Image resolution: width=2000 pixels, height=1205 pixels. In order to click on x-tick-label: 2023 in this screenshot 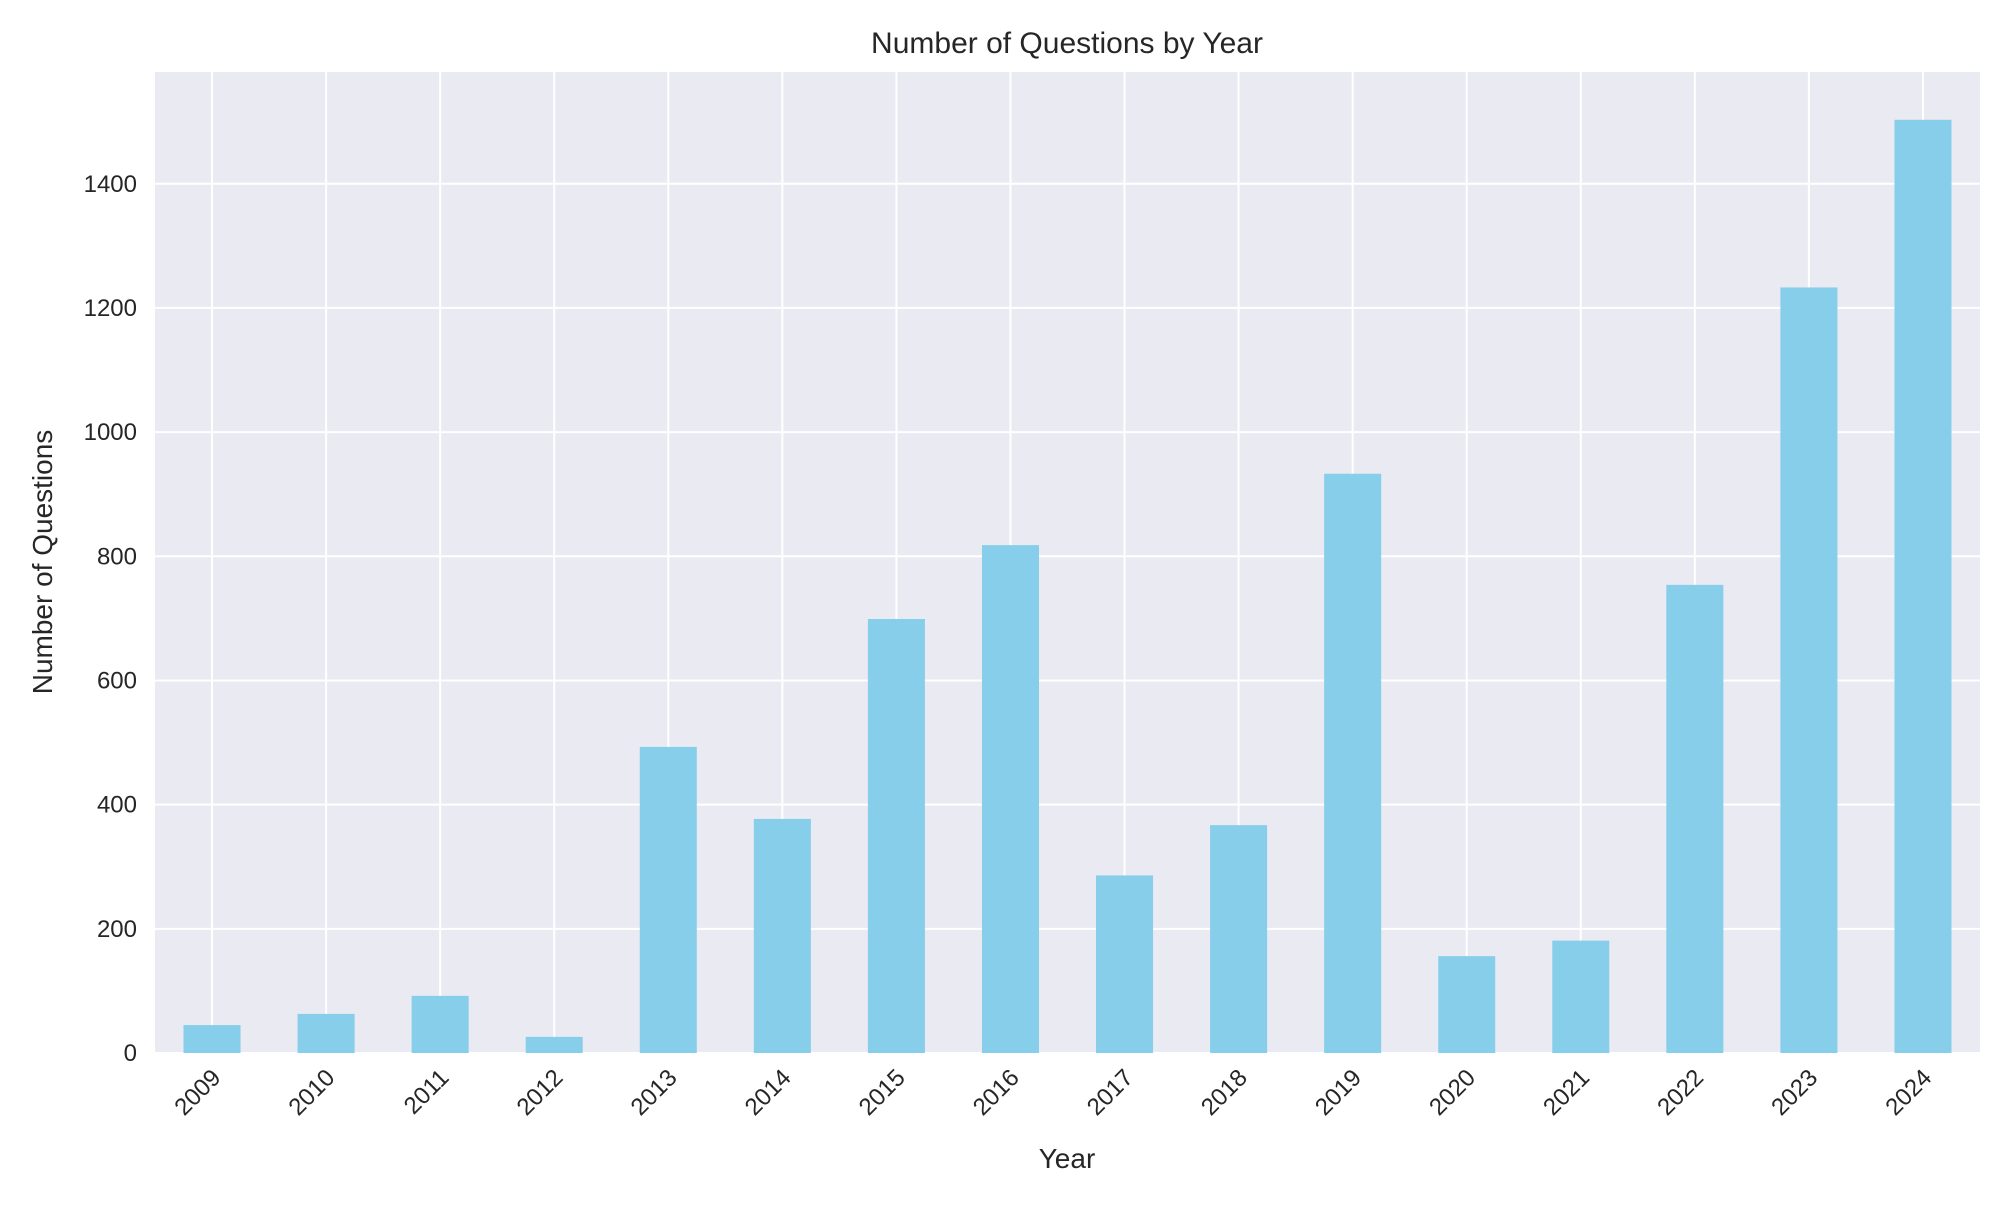, I will do `click(1794, 1092)`.